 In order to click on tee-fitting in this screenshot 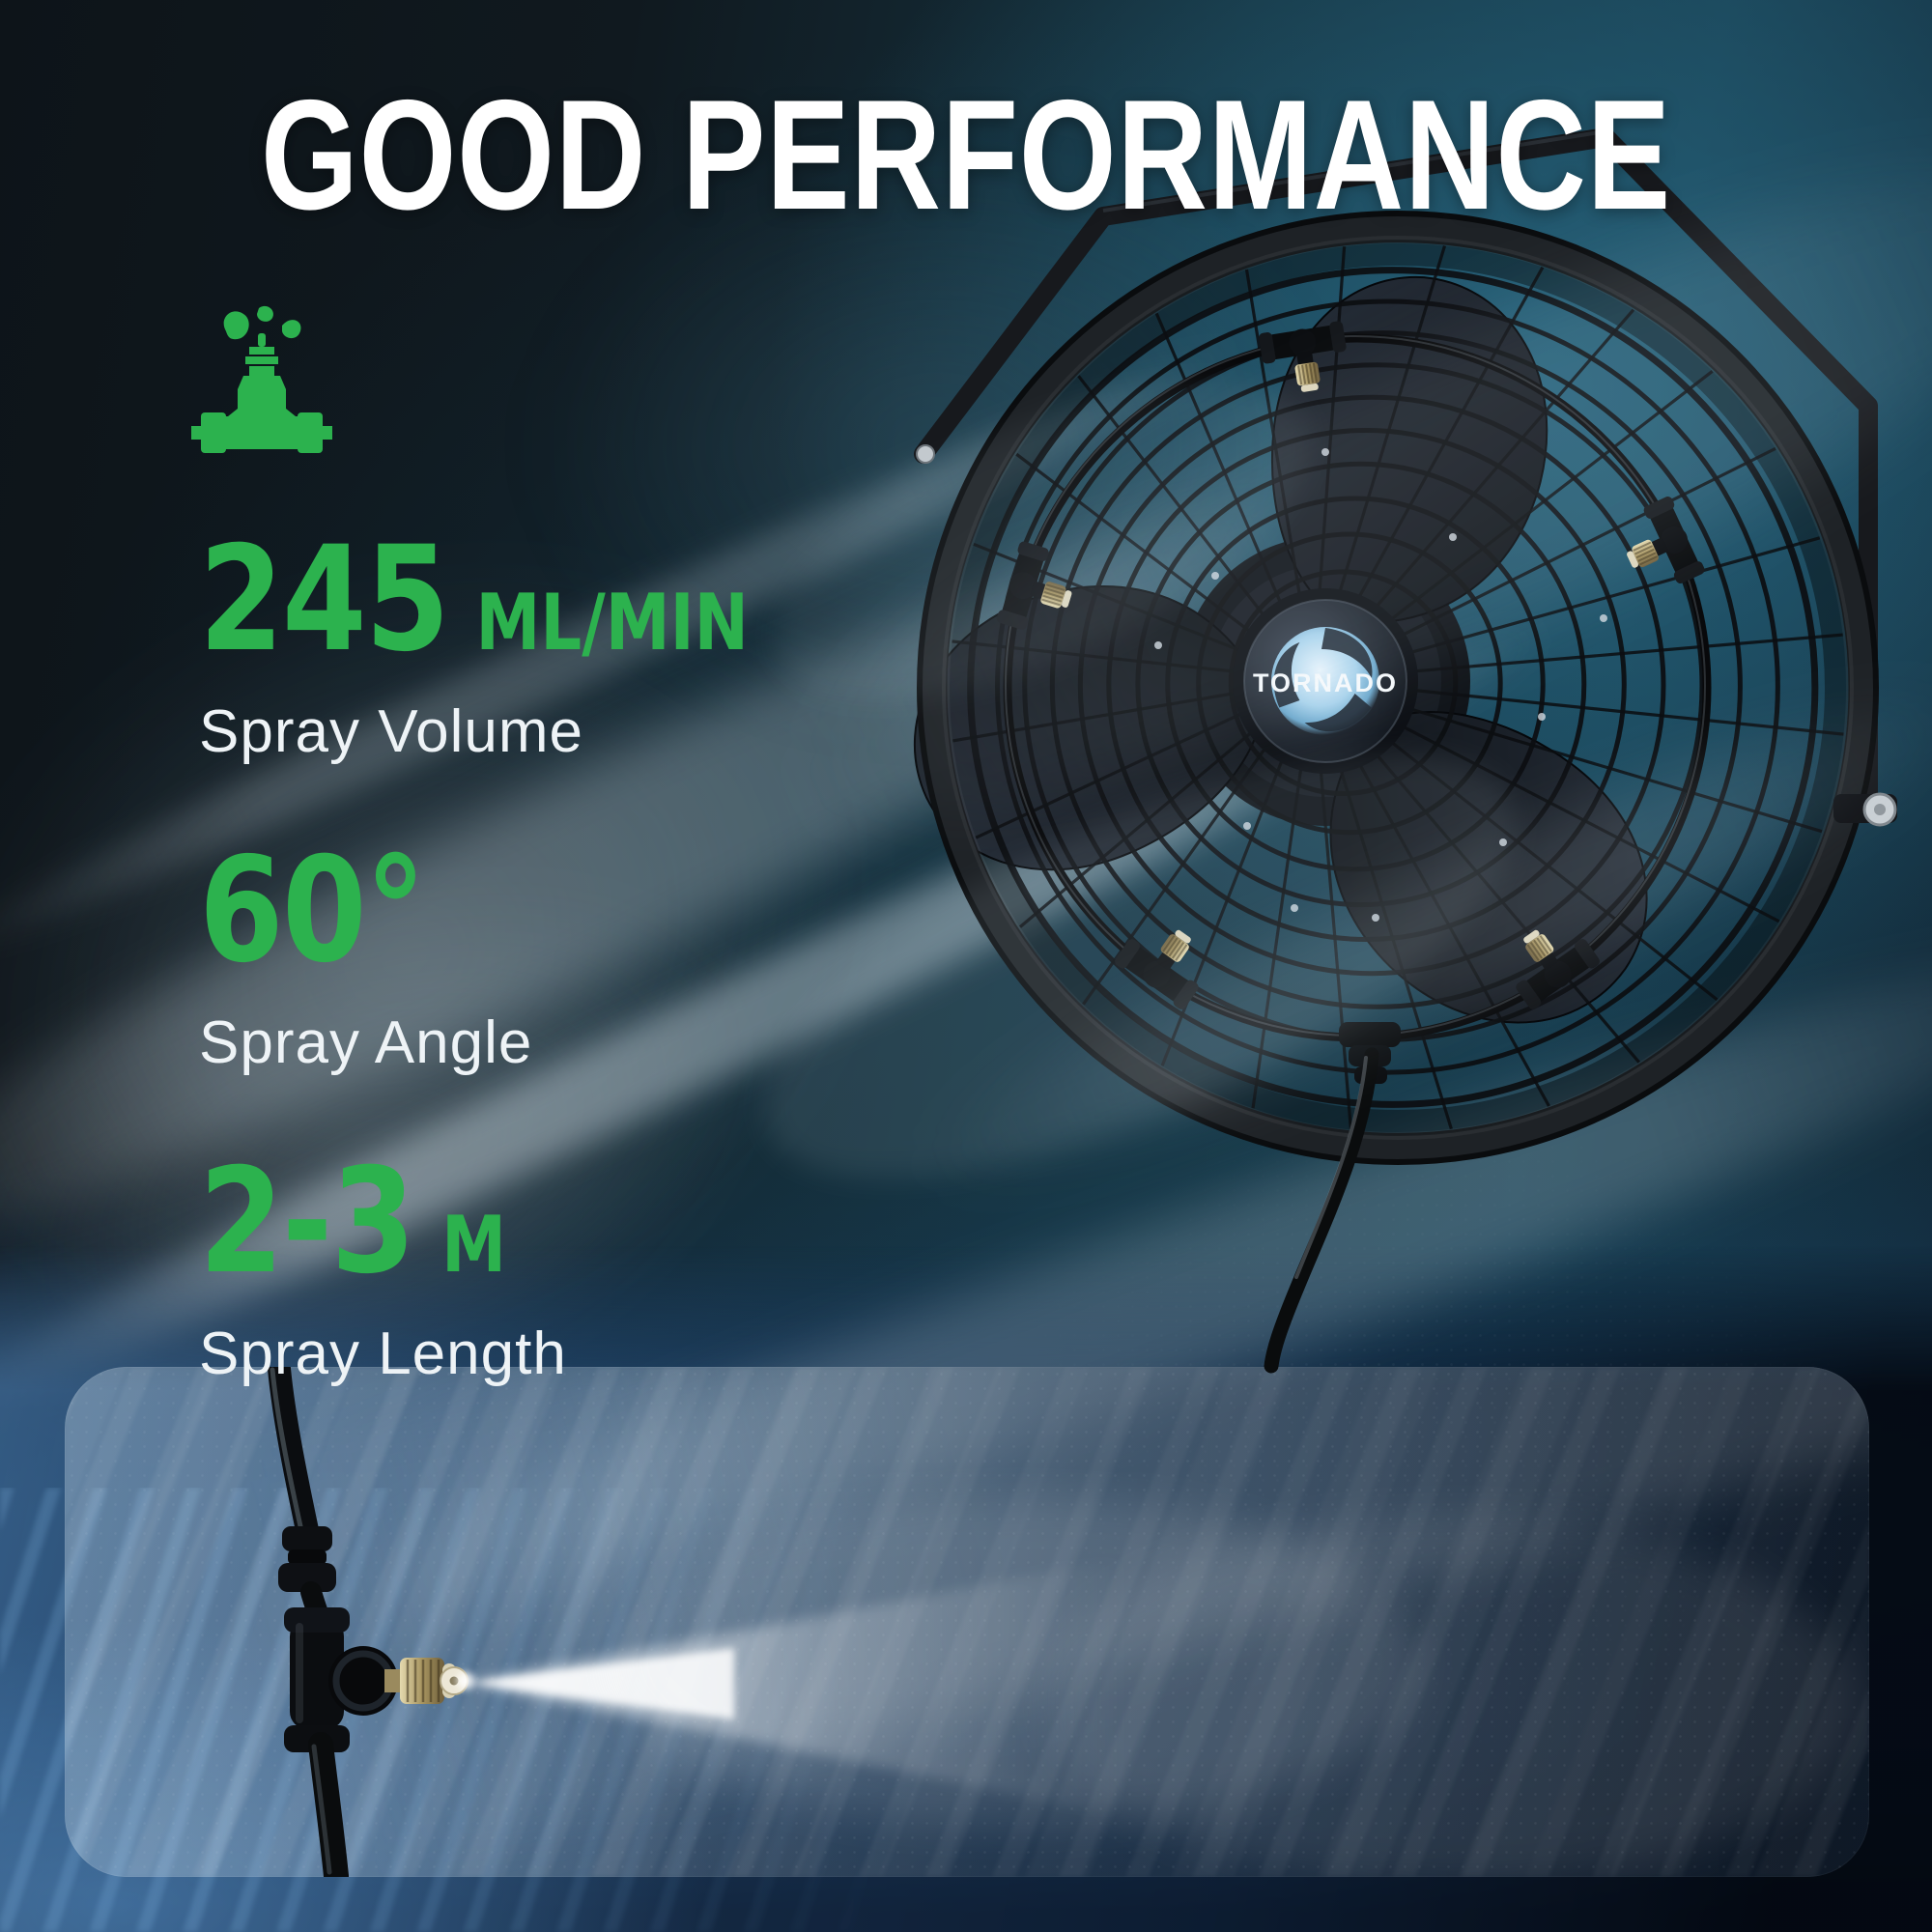, I will do `click(341, 1679)`.